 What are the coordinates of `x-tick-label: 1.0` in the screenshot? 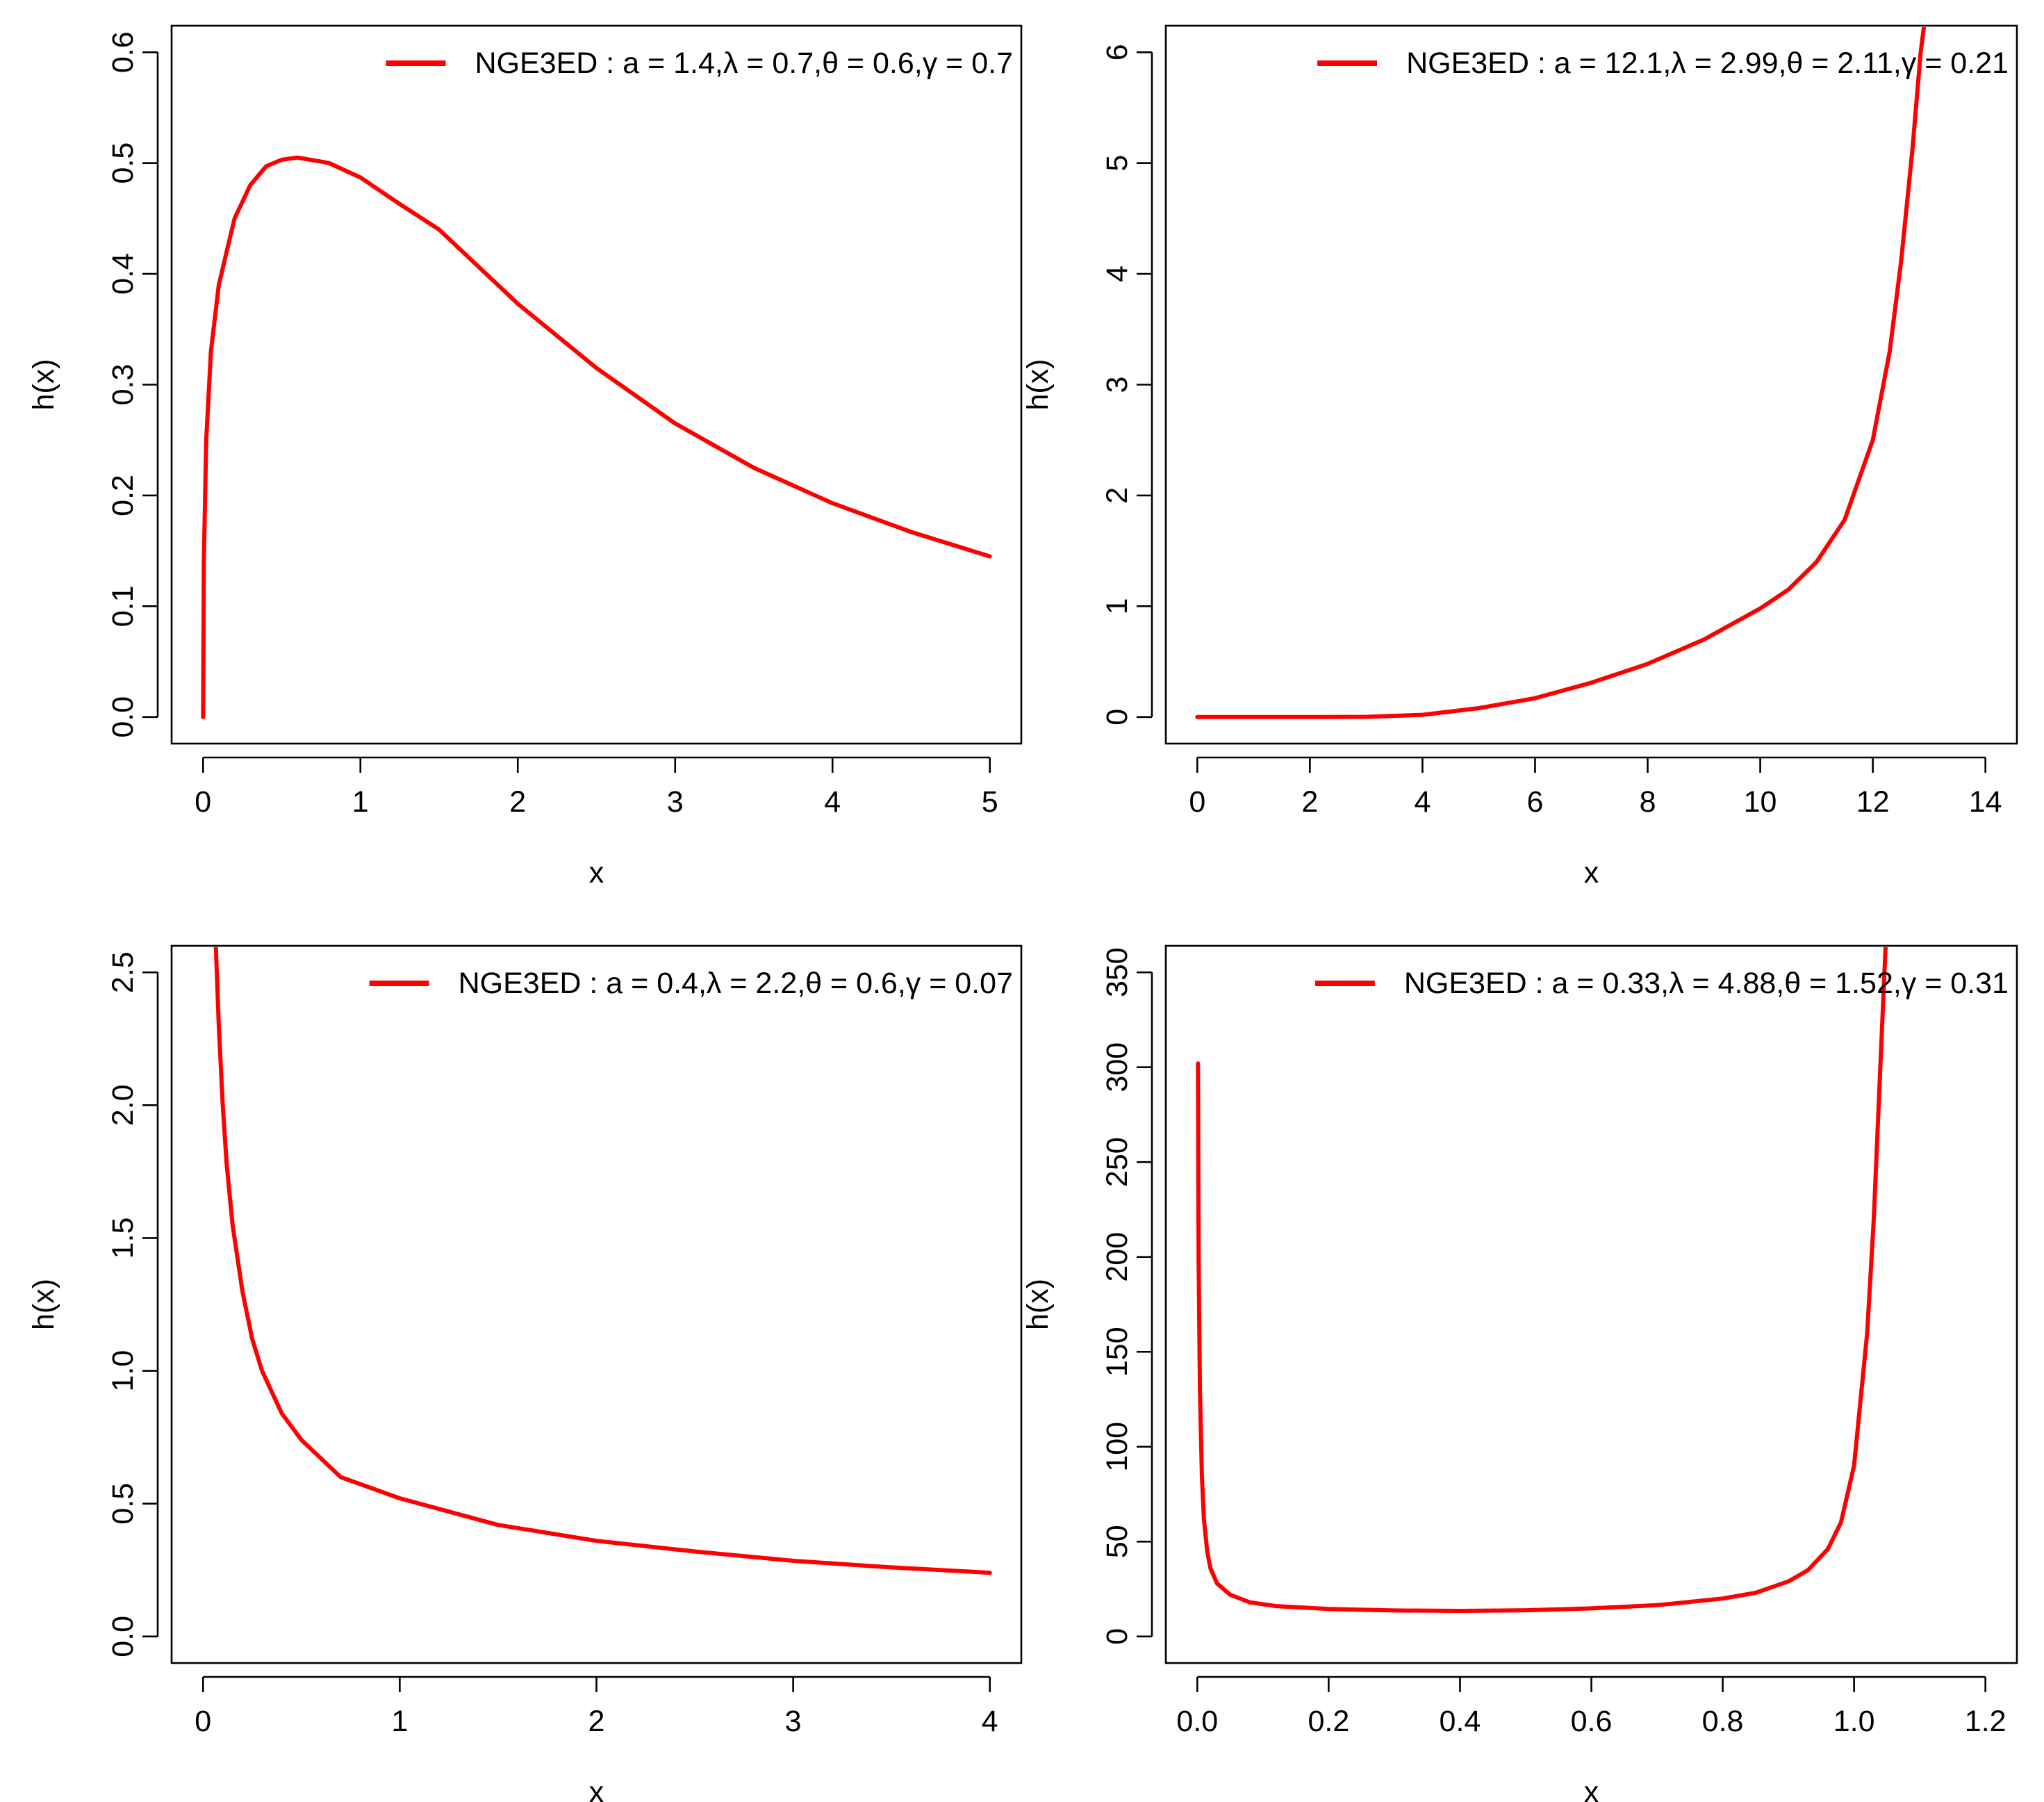 It's located at (1854, 1721).